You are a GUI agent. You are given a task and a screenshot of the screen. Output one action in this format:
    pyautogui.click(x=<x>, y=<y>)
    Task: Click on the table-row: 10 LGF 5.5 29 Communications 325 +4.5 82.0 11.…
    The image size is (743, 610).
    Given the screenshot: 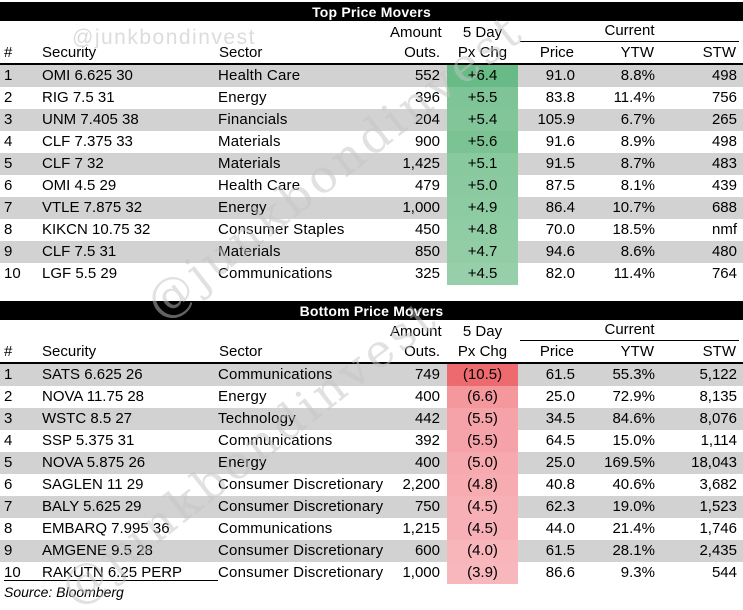 What is the action you would take?
    pyautogui.click(x=371, y=274)
    